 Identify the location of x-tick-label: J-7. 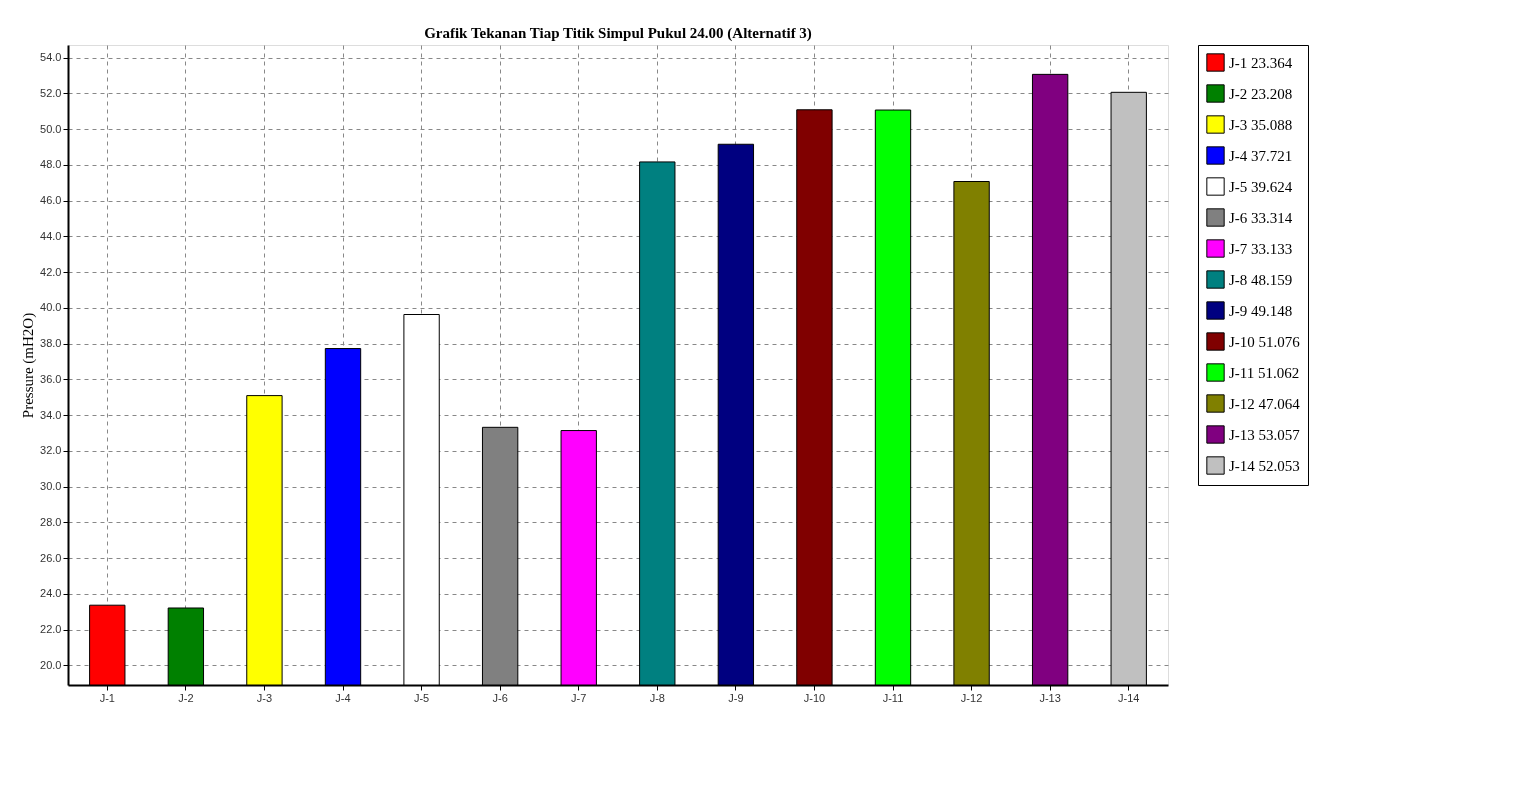
(579, 697).